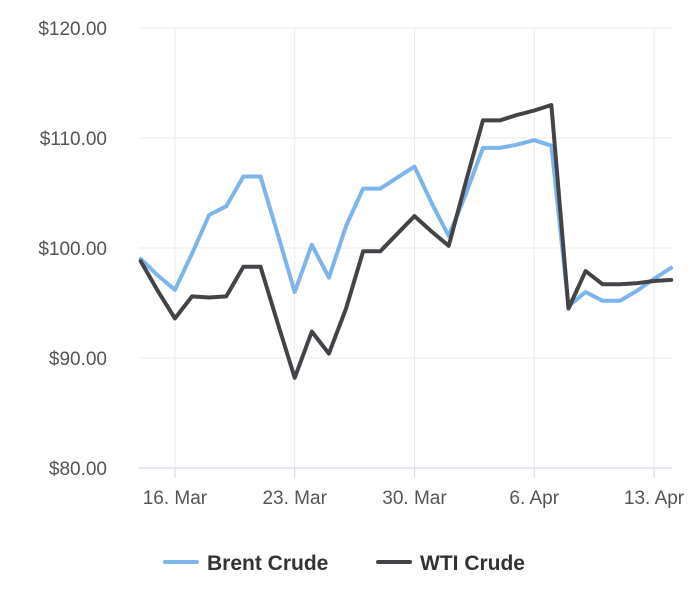  I want to click on legend-item-brent: Brent Crude, so click(245, 563).